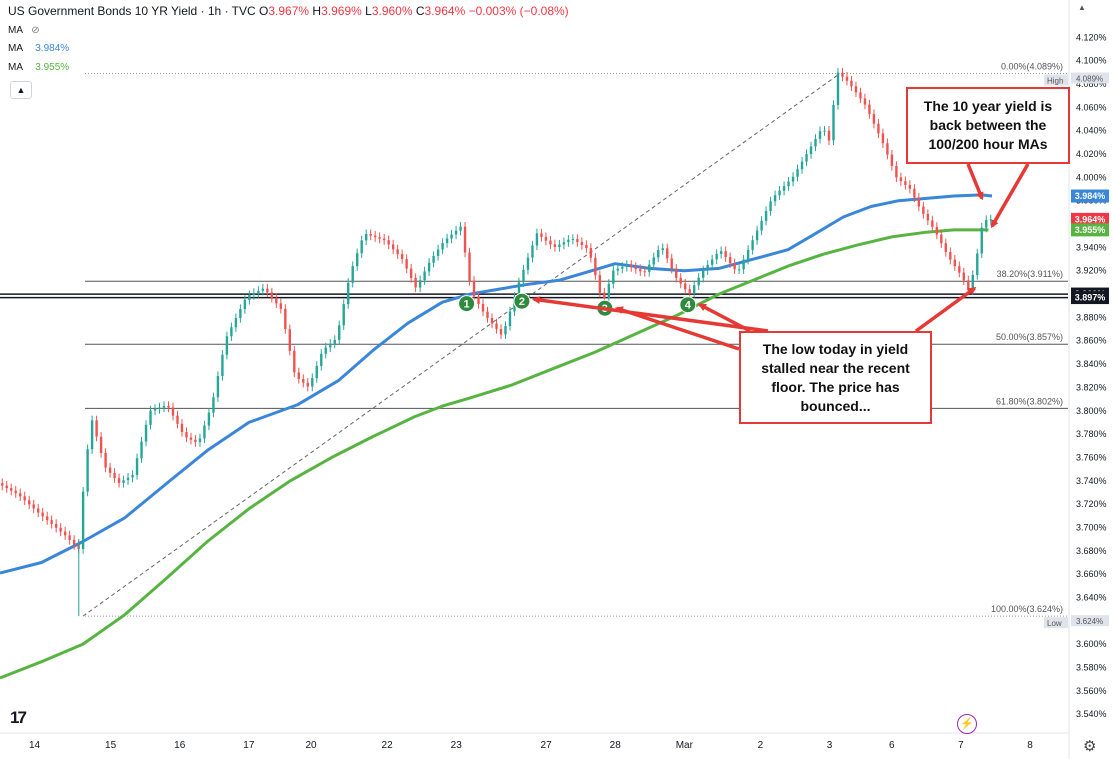 The width and height of the screenshot is (1113, 759). Describe the element at coordinates (688, 306) in the screenshot. I see `marker-label: 4` at that location.